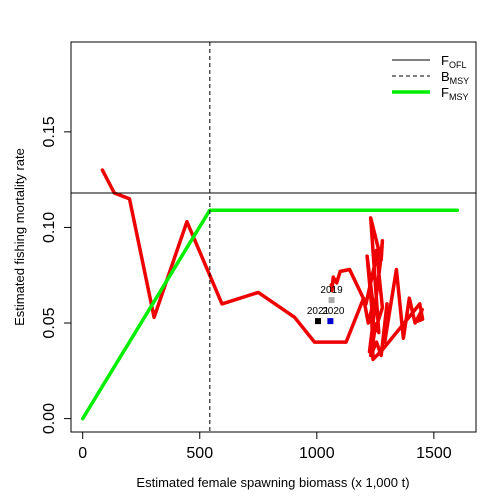 The height and width of the screenshot is (504, 504). Describe the element at coordinates (453, 61) in the screenshot. I see `legend-label-1: FOFL` at that location.